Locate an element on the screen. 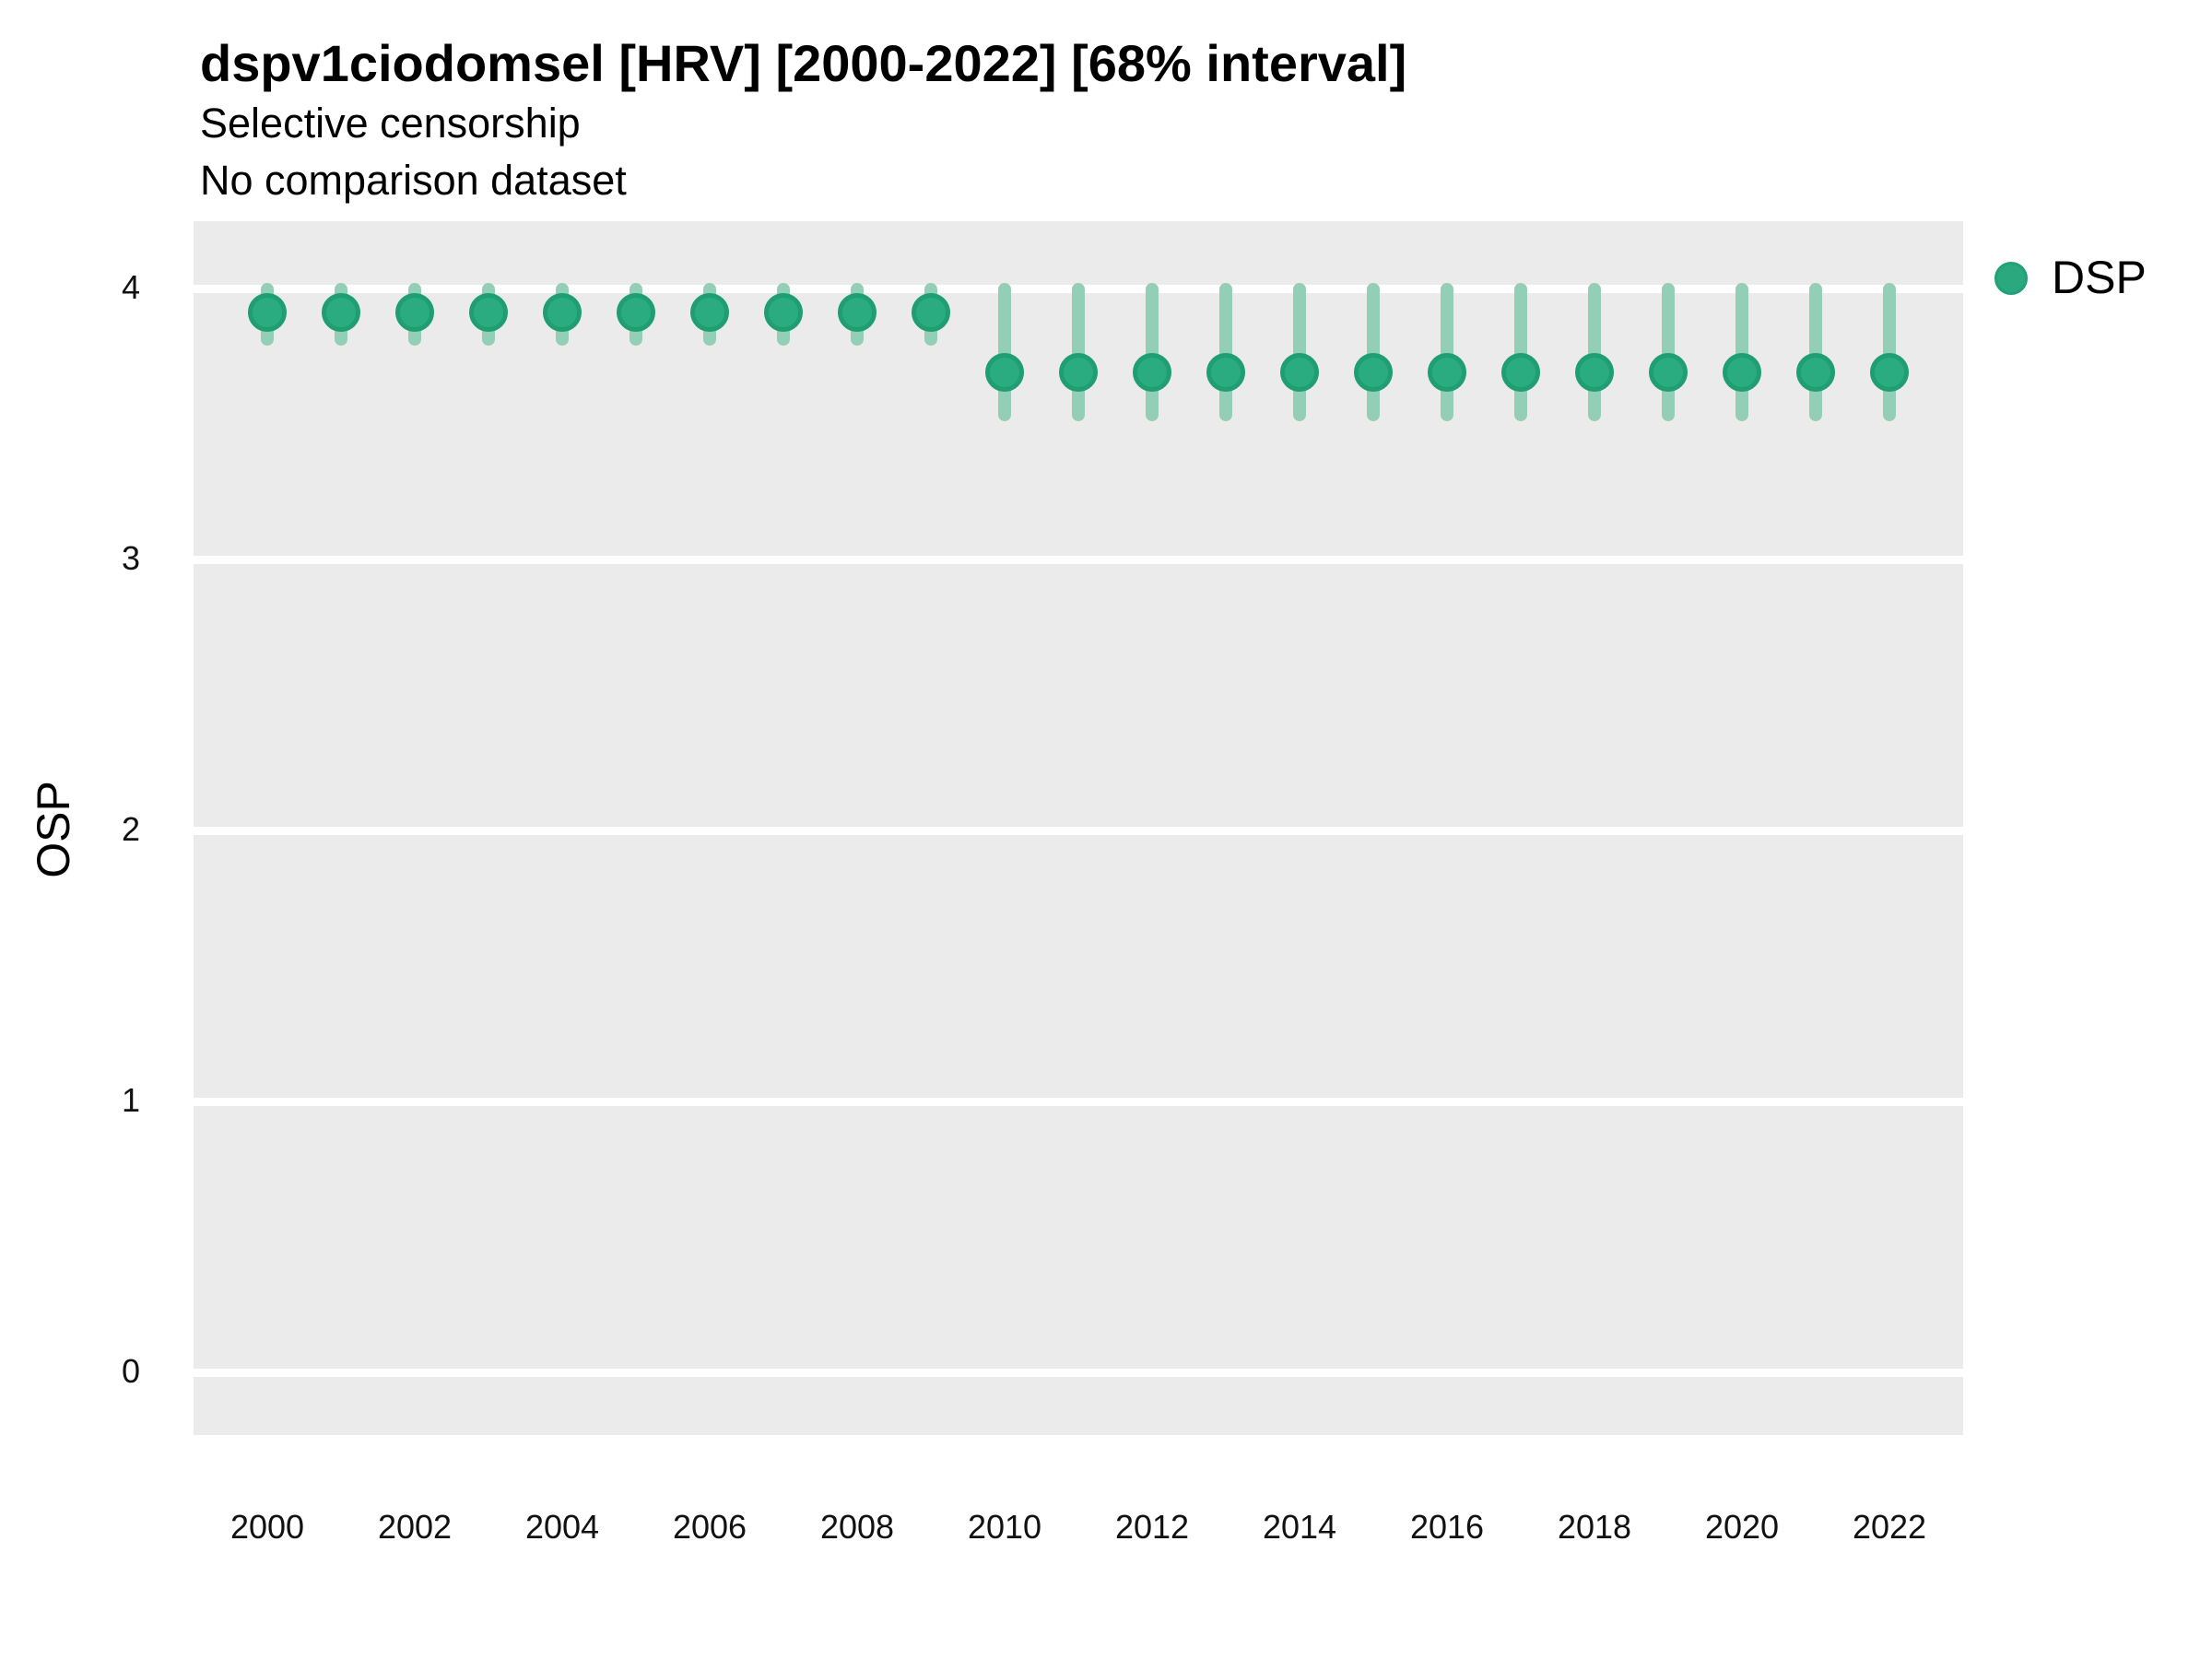 The image size is (2212, 1659). point-estimate-2015 is located at coordinates (1373, 373).